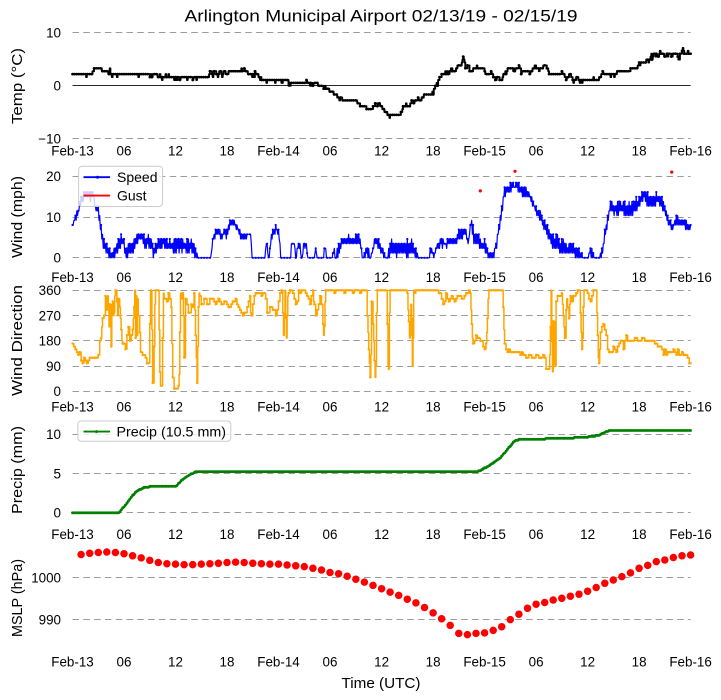  Describe the element at coordinates (17, 86) in the screenshot. I see `svg-text: Temp (°C)` at that location.